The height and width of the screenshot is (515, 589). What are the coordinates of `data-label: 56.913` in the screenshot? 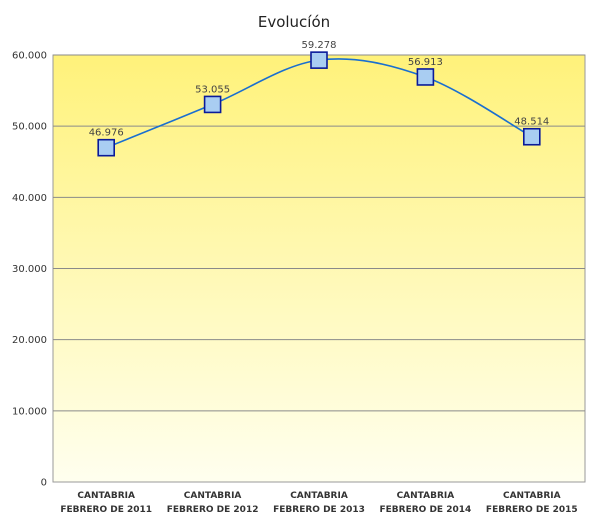 It's located at (425, 62).